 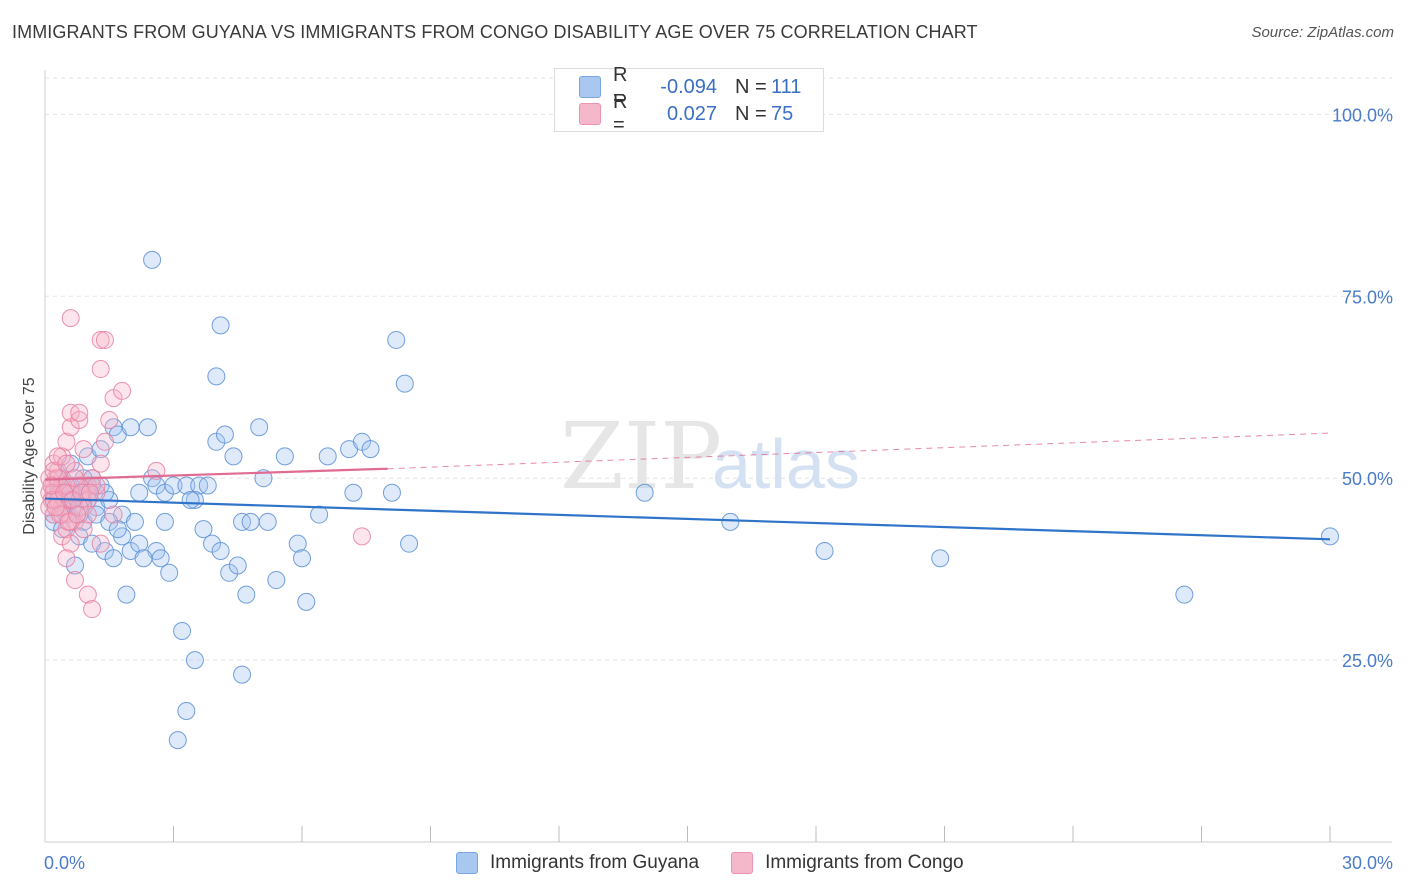 What do you see at coordinates (751, 86) in the screenshot?
I see `legend-n-label: N =` at bounding box center [751, 86].